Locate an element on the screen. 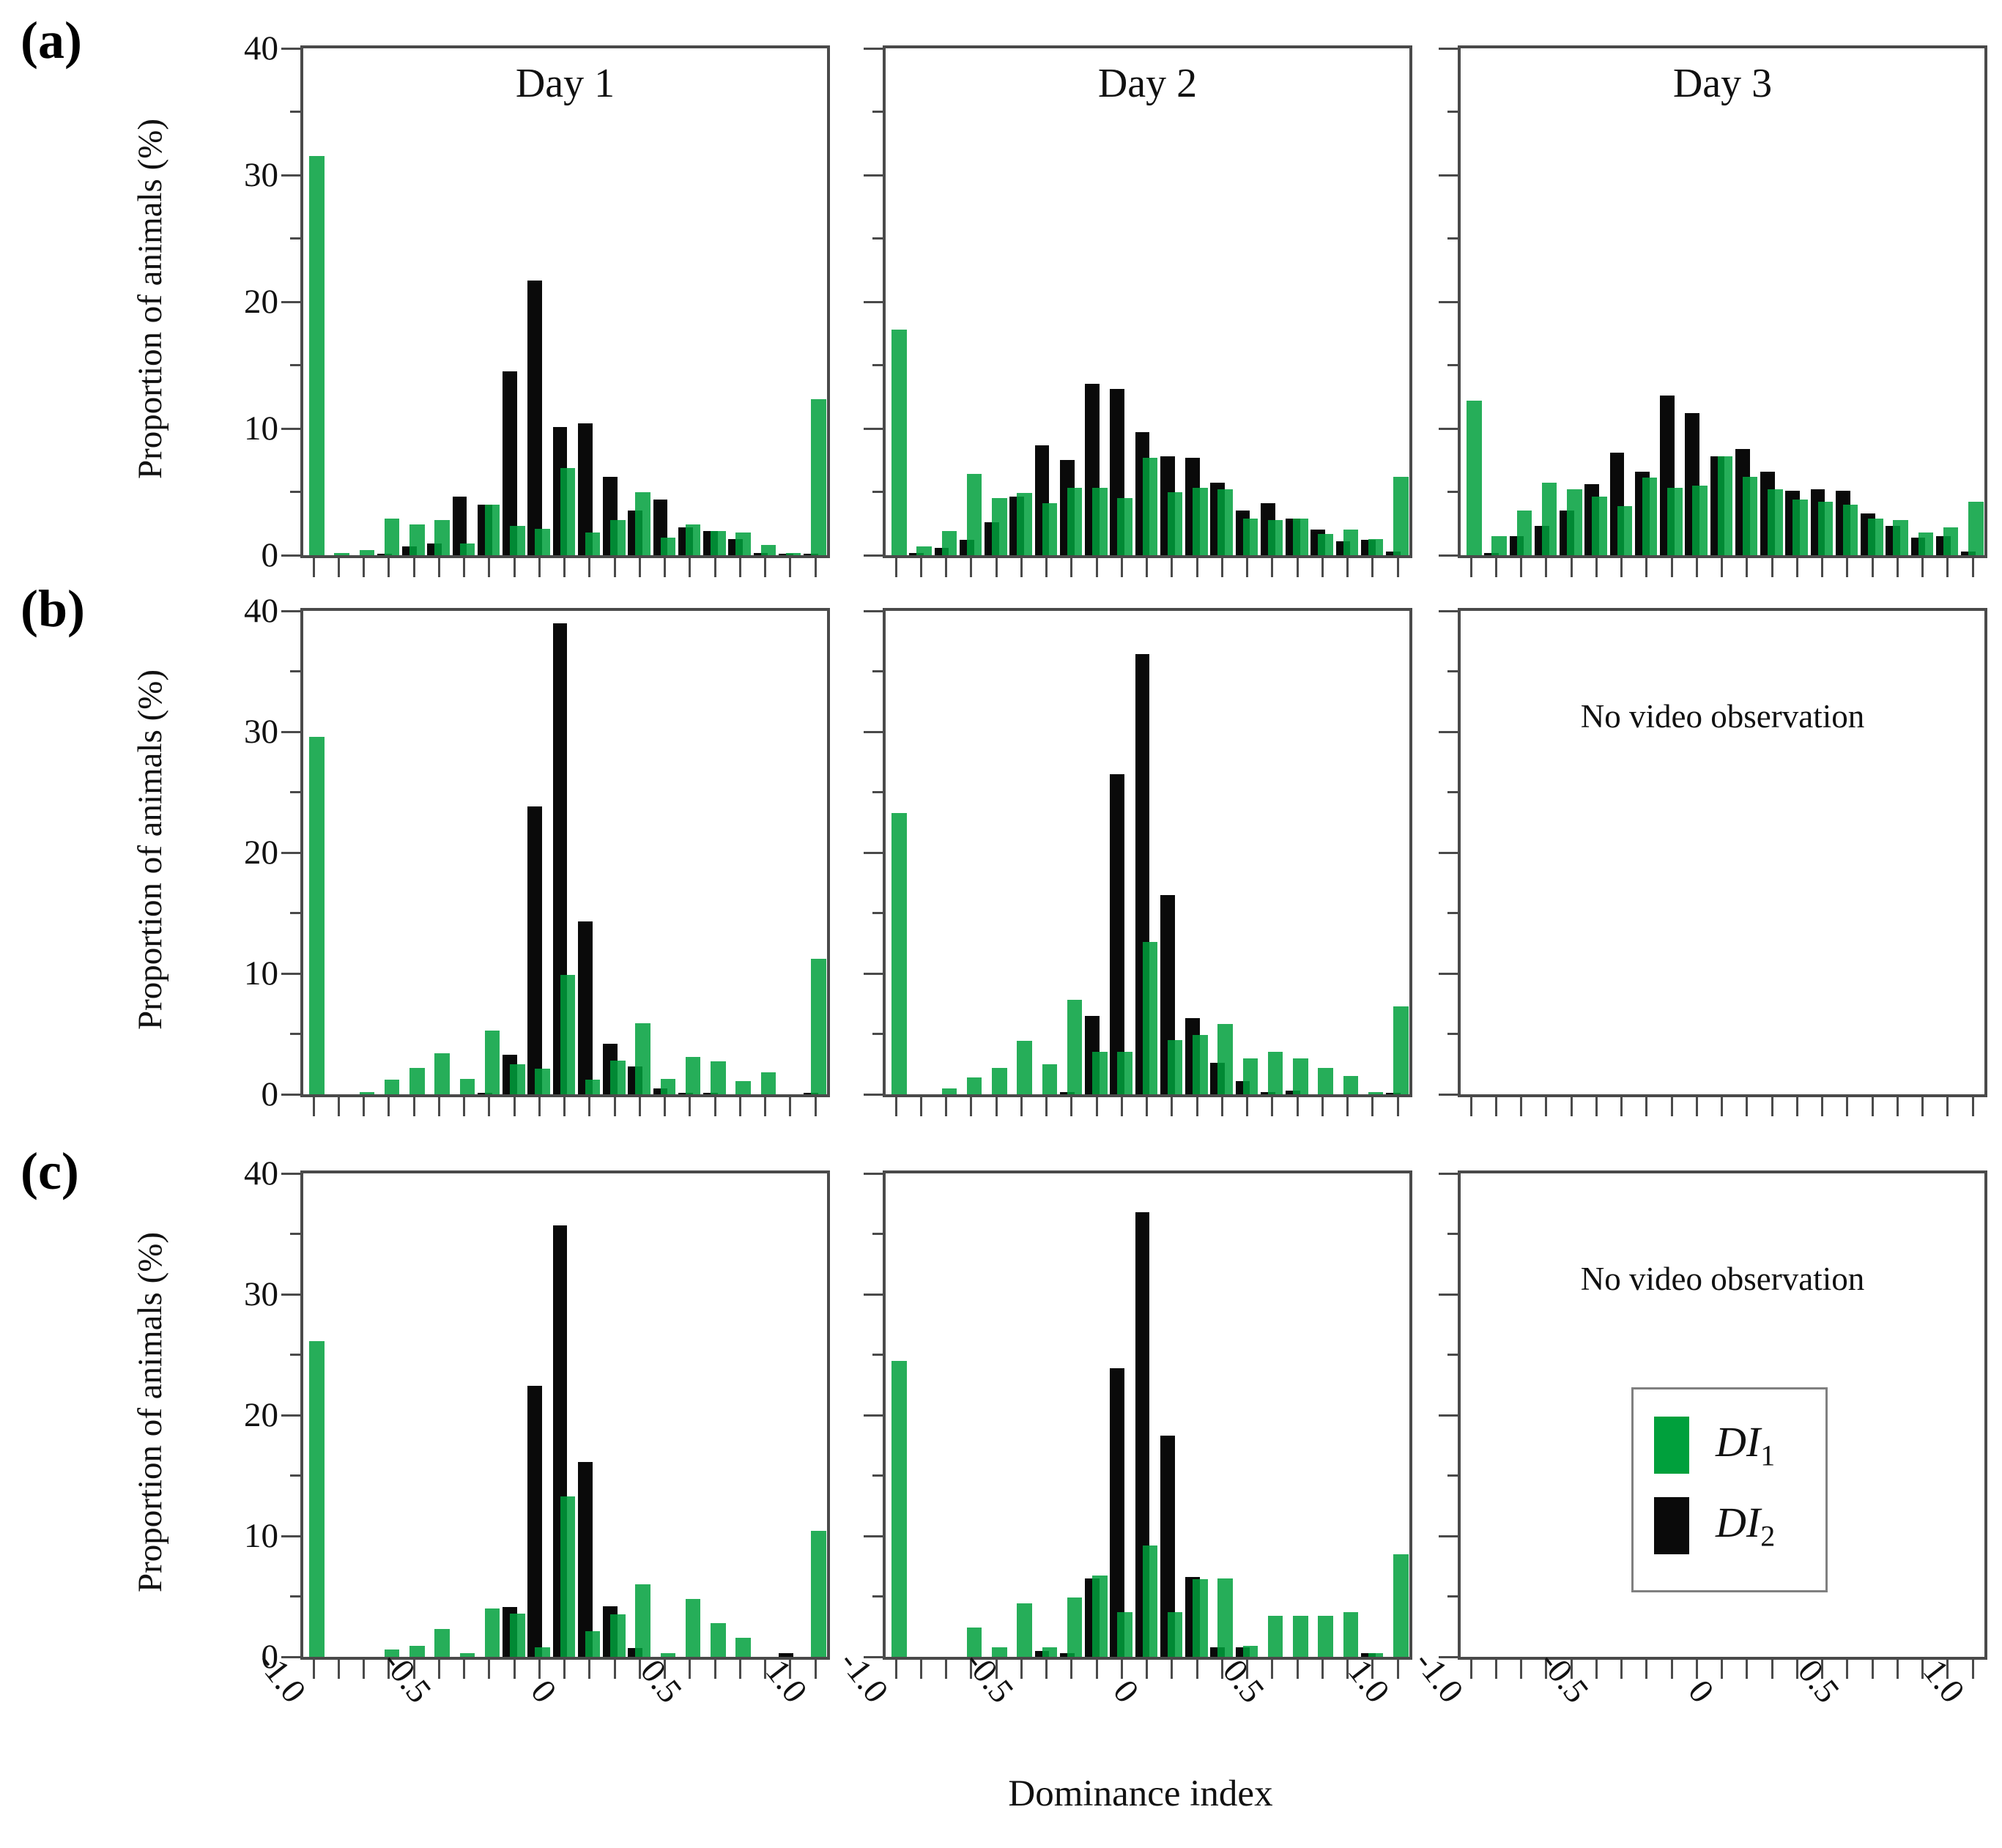 Image resolution: width=2002 pixels, height=1848 pixels. row-label-b: (b) is located at coordinates (53, 608).